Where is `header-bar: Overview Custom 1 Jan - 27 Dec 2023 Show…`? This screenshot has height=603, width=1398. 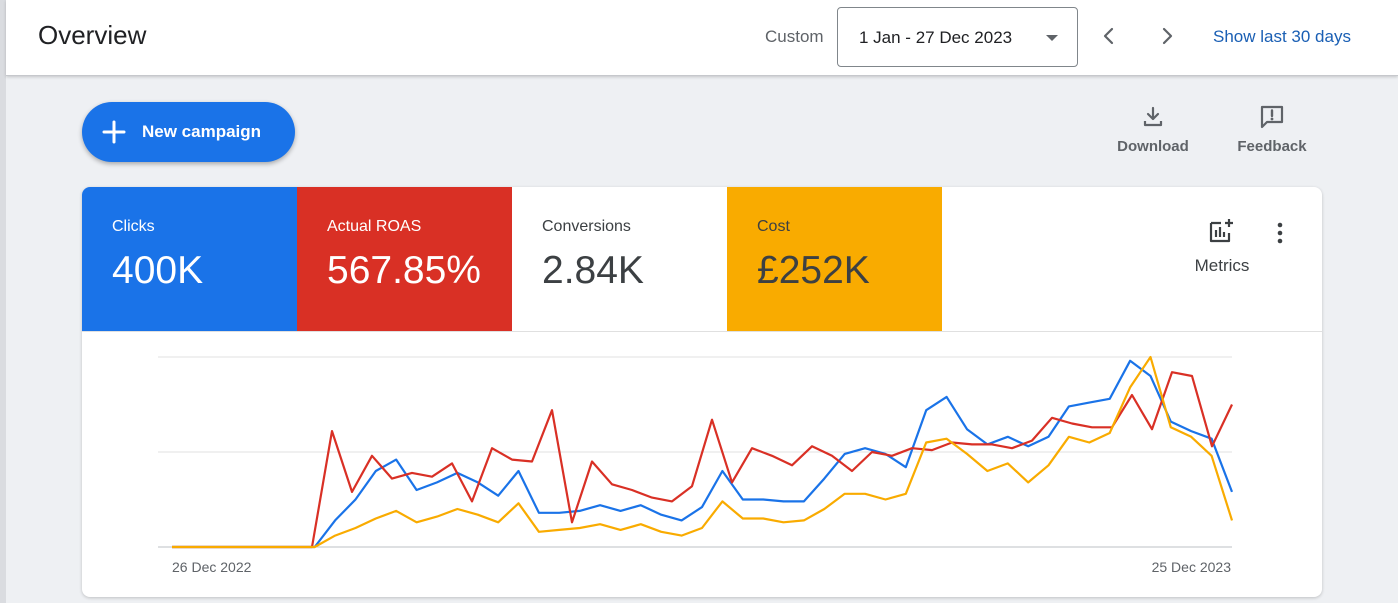 header-bar: Overview Custom 1 Jan - 27 Dec 2023 Show… is located at coordinates (702, 38).